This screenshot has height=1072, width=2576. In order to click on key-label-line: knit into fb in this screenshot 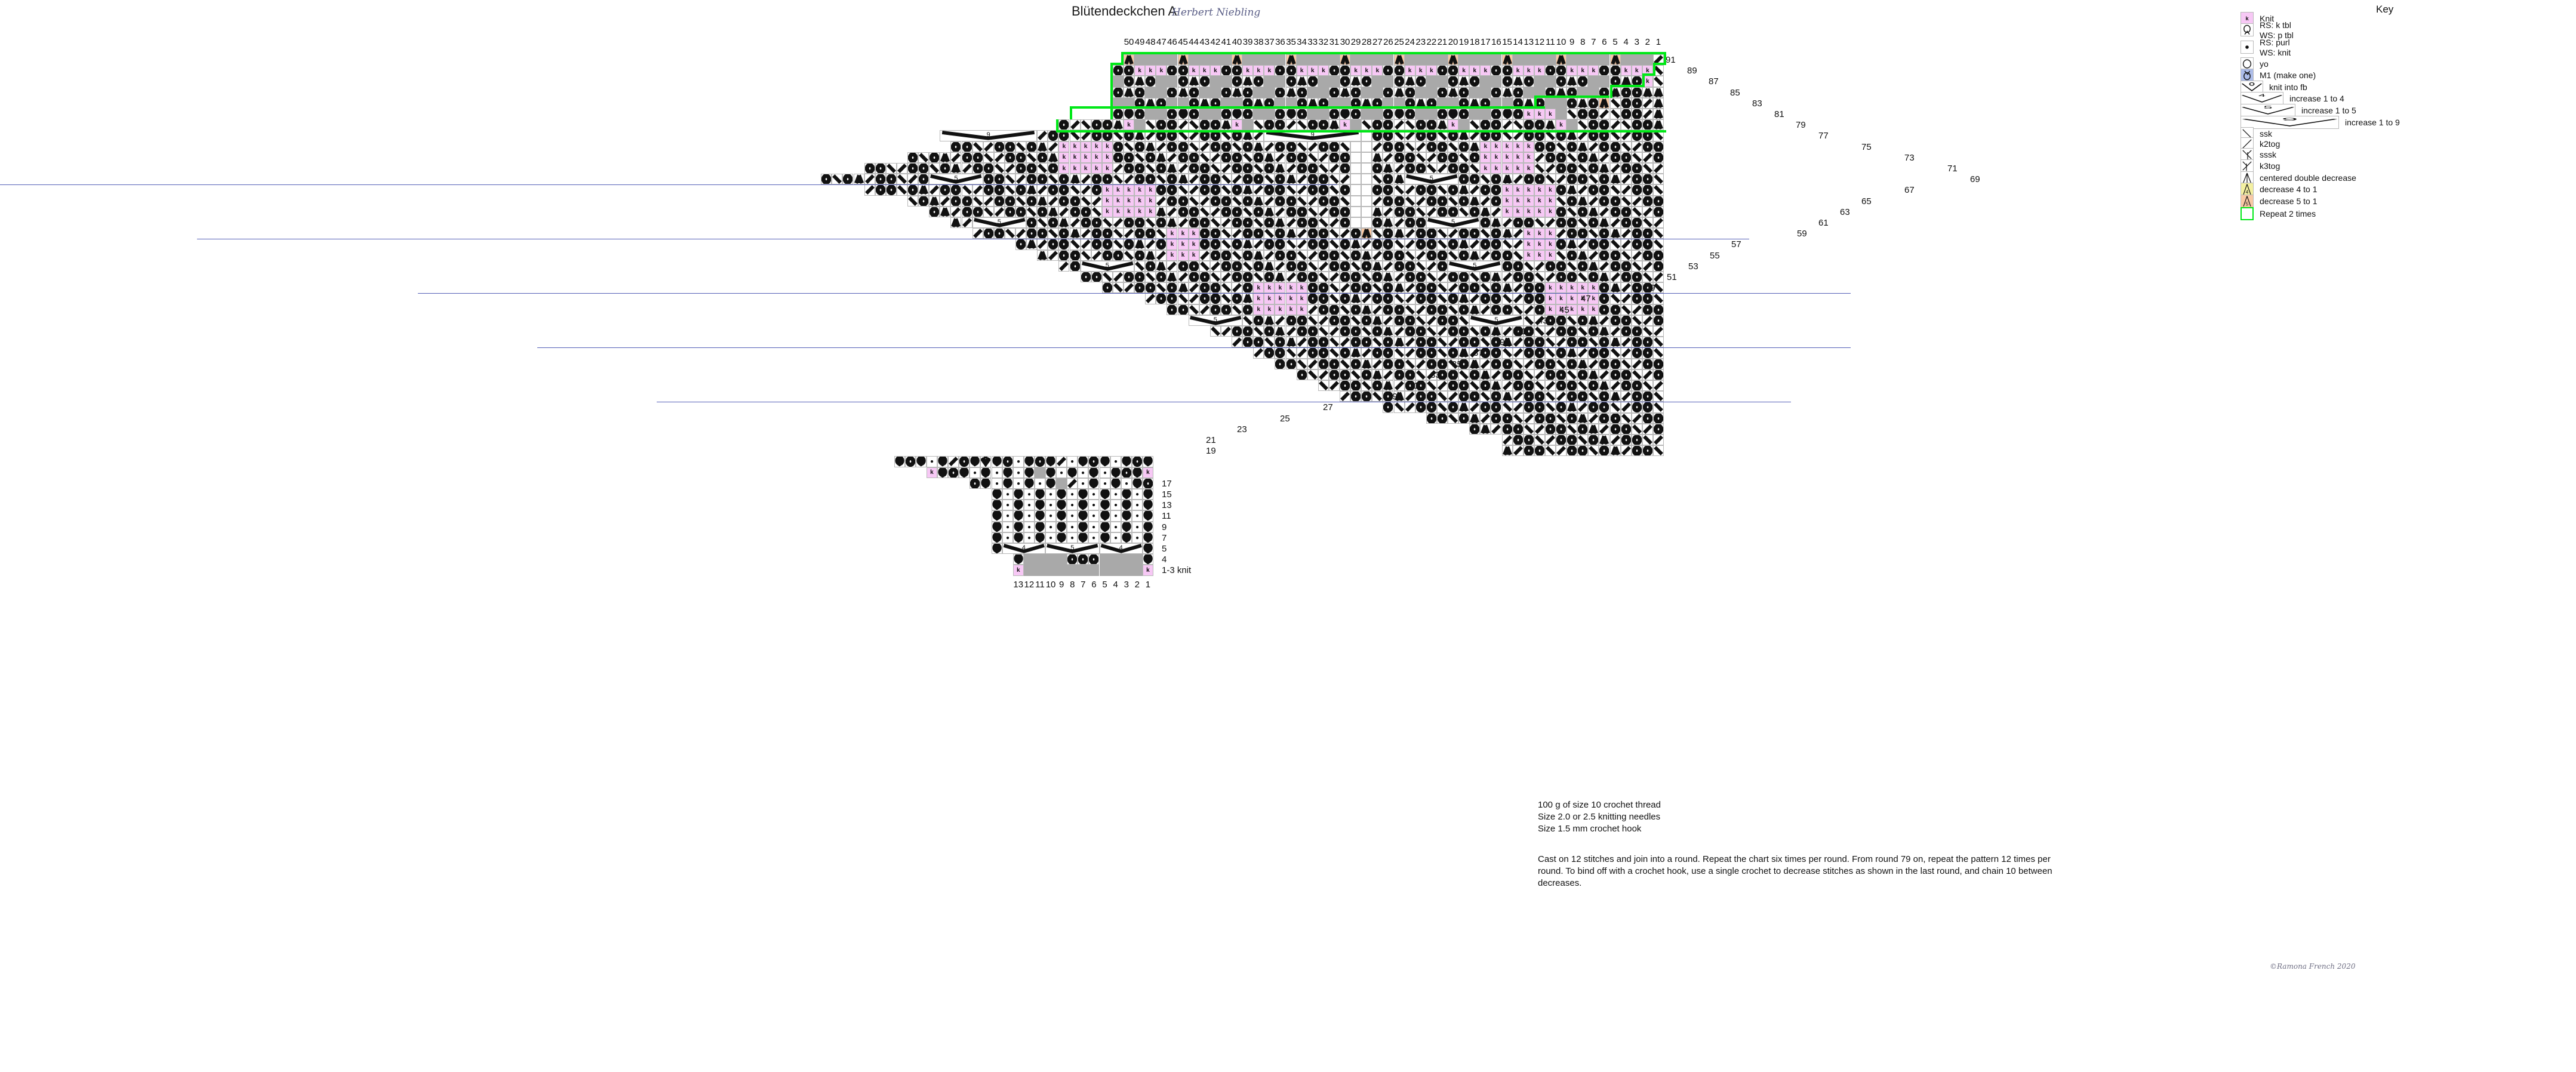, I will do `click(2288, 87)`.